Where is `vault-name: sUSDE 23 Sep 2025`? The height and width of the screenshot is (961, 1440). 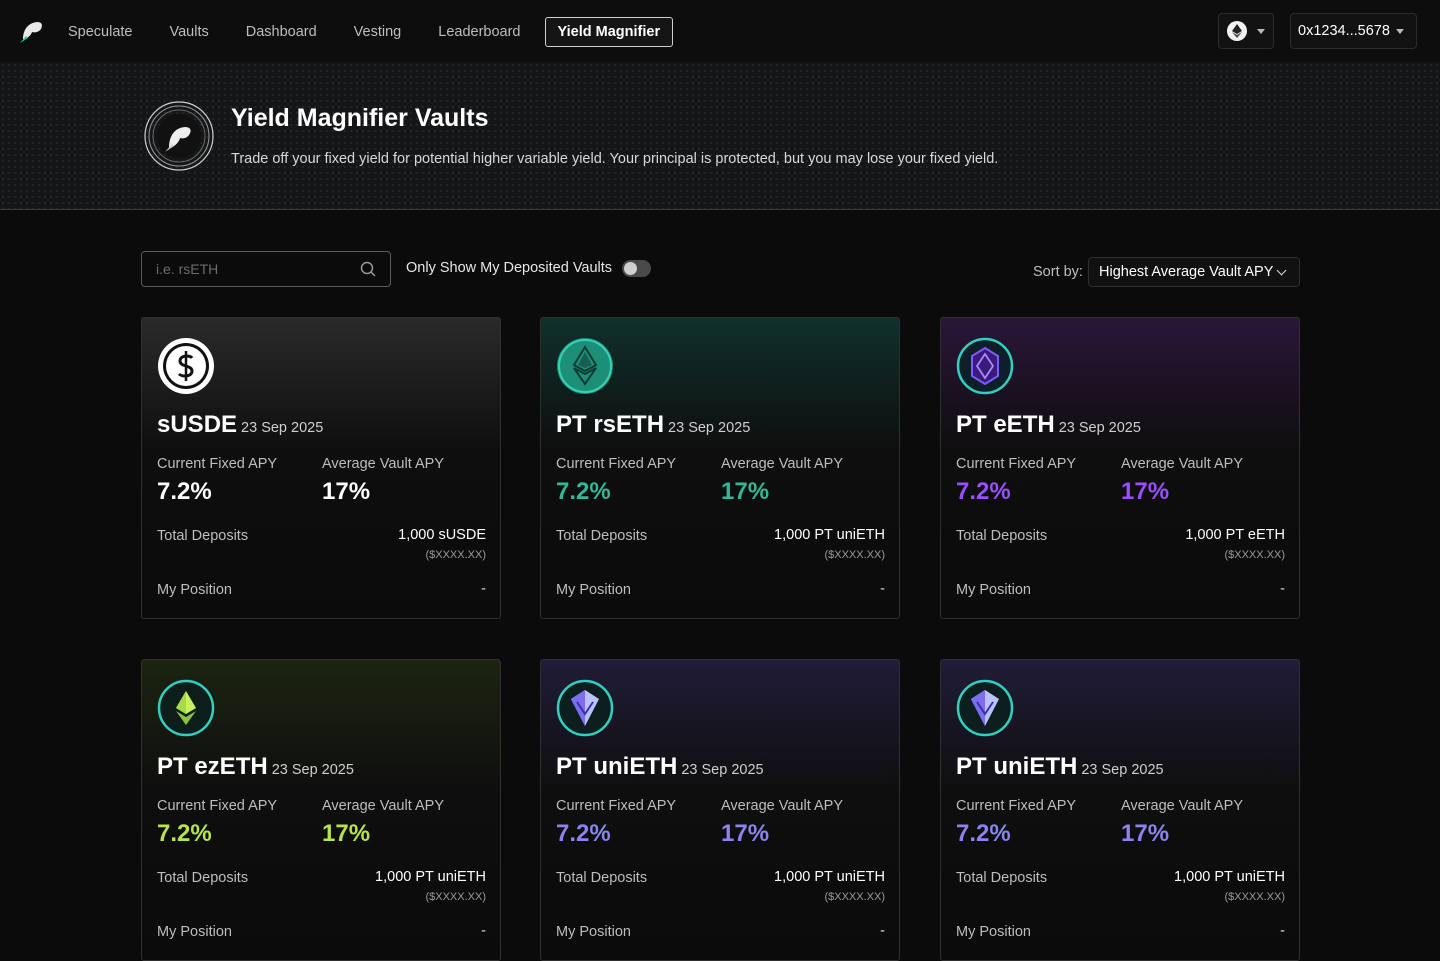 vault-name: sUSDE 23 Sep 2025 is located at coordinates (240, 425).